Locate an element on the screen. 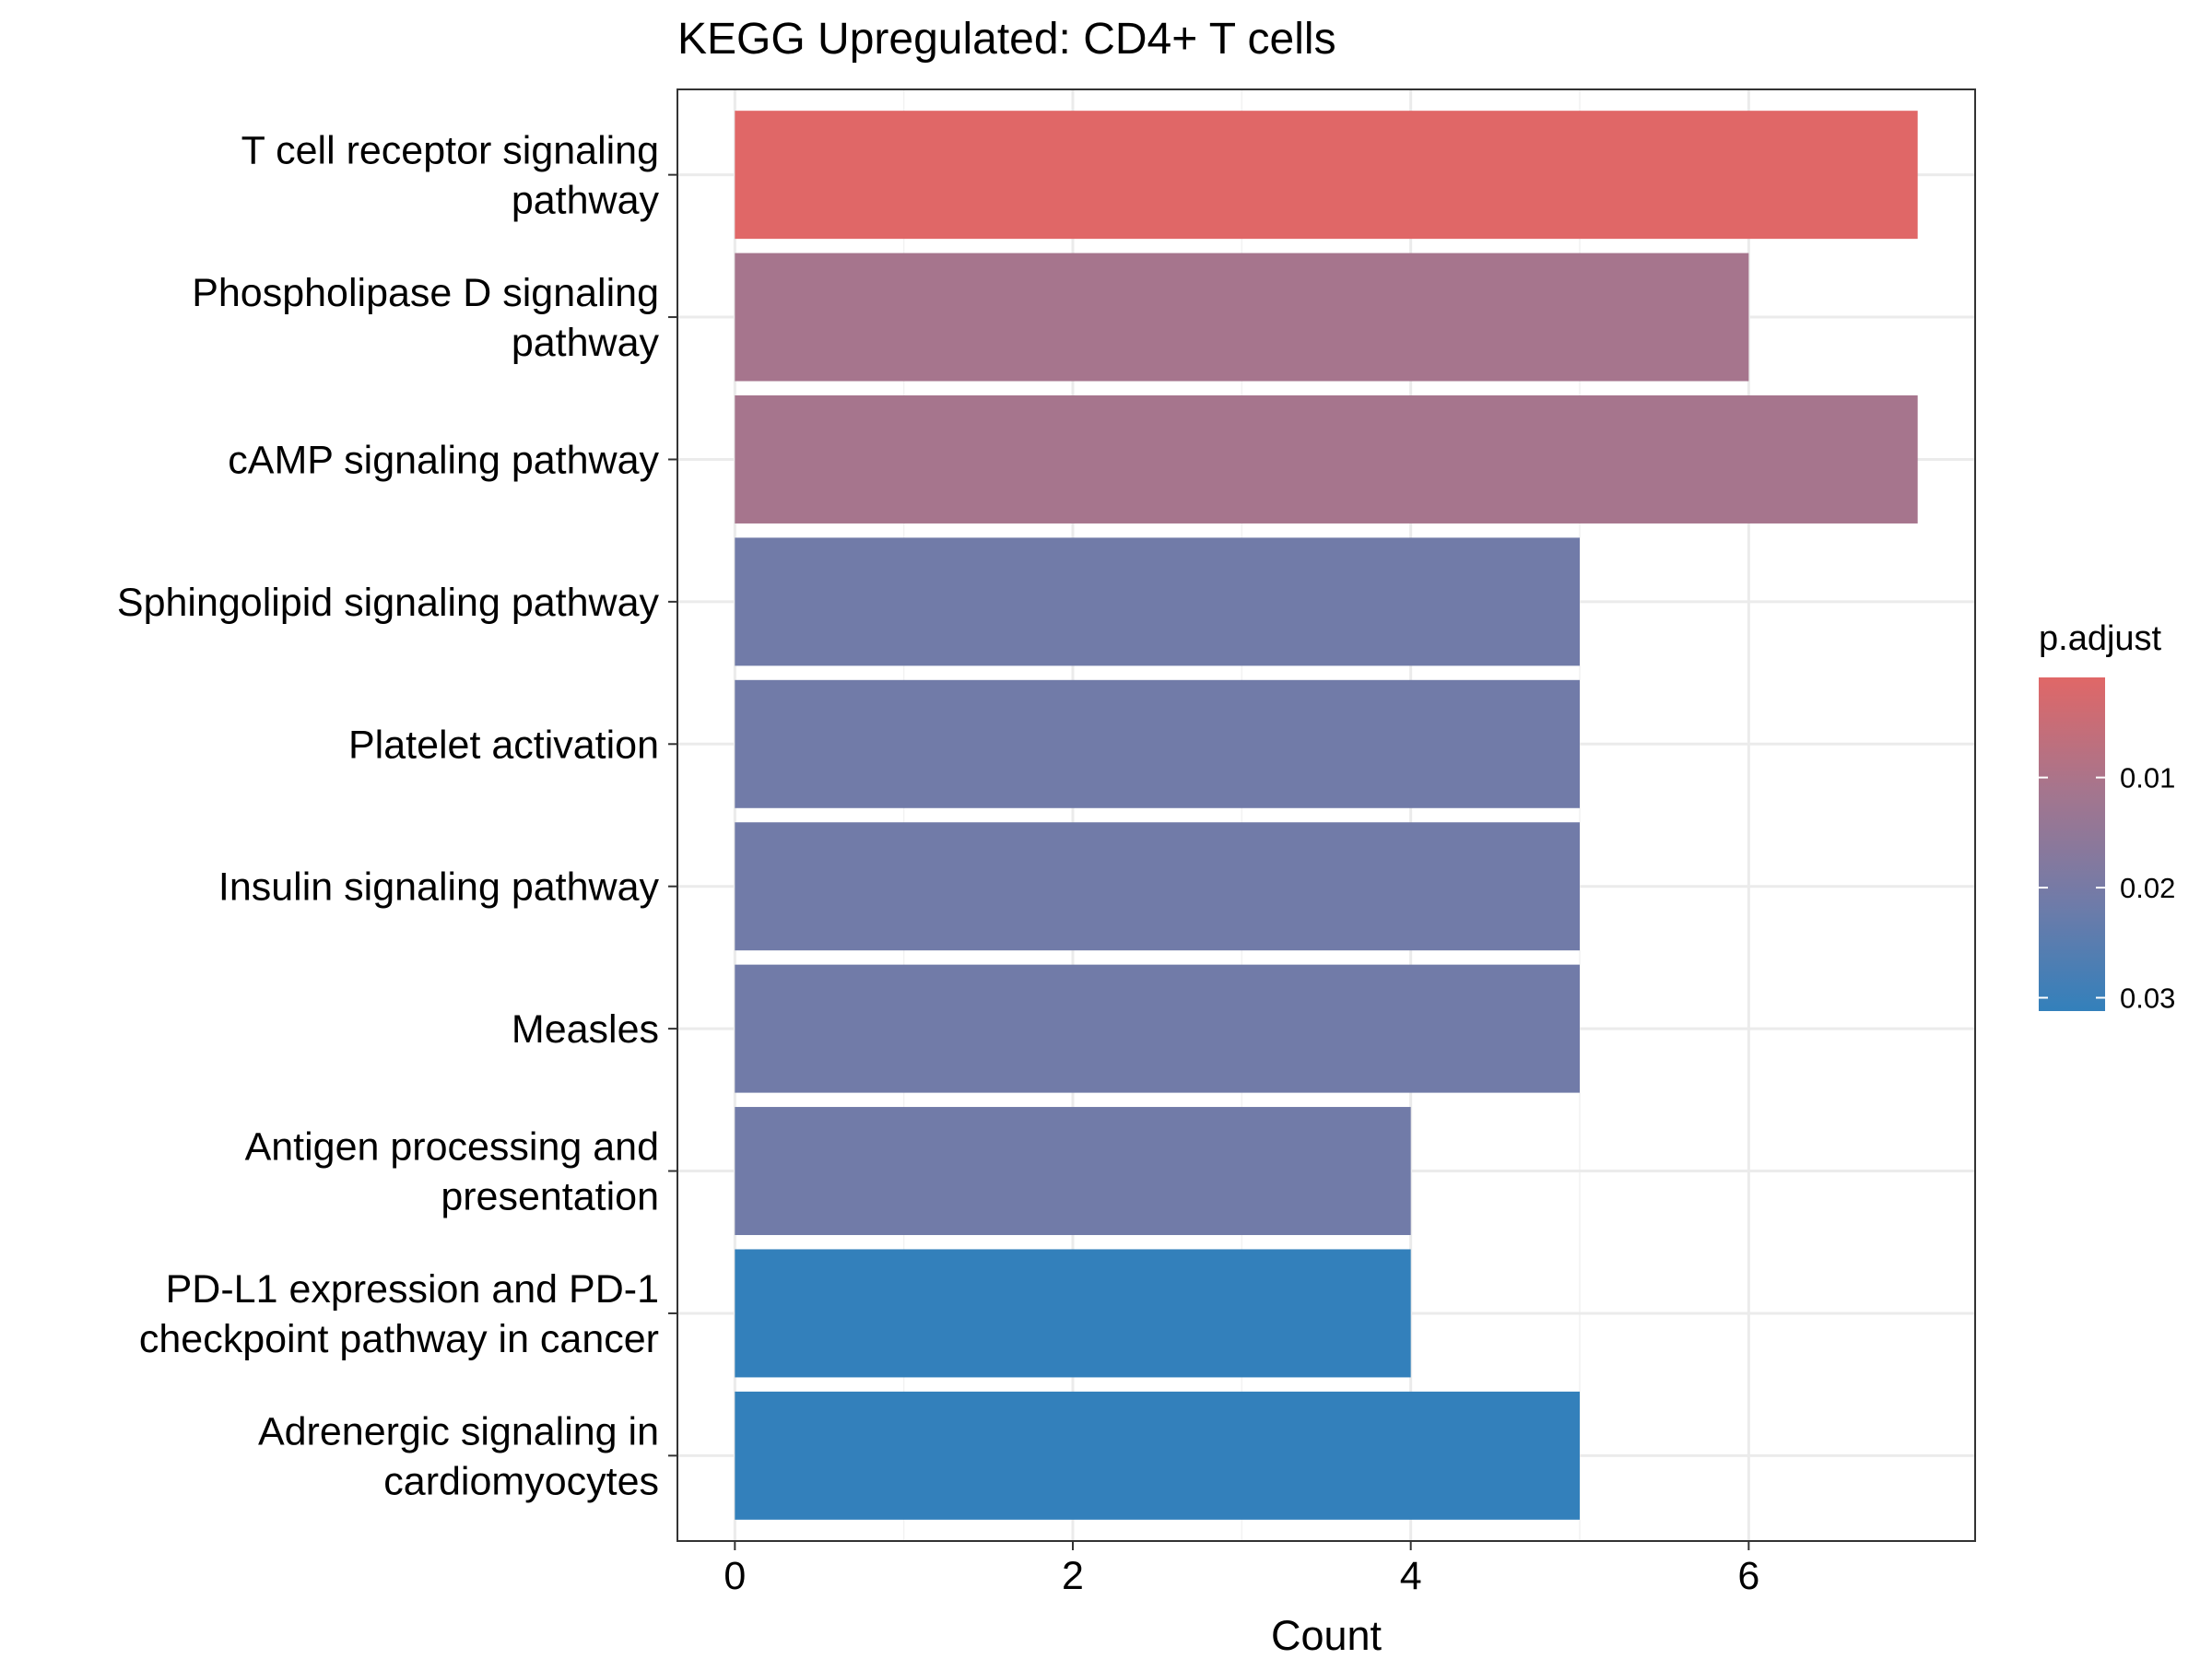 This screenshot has width=2212, height=1659. legend-ticks: 0.01 0.02 0.03 is located at coordinates (2107, 888).